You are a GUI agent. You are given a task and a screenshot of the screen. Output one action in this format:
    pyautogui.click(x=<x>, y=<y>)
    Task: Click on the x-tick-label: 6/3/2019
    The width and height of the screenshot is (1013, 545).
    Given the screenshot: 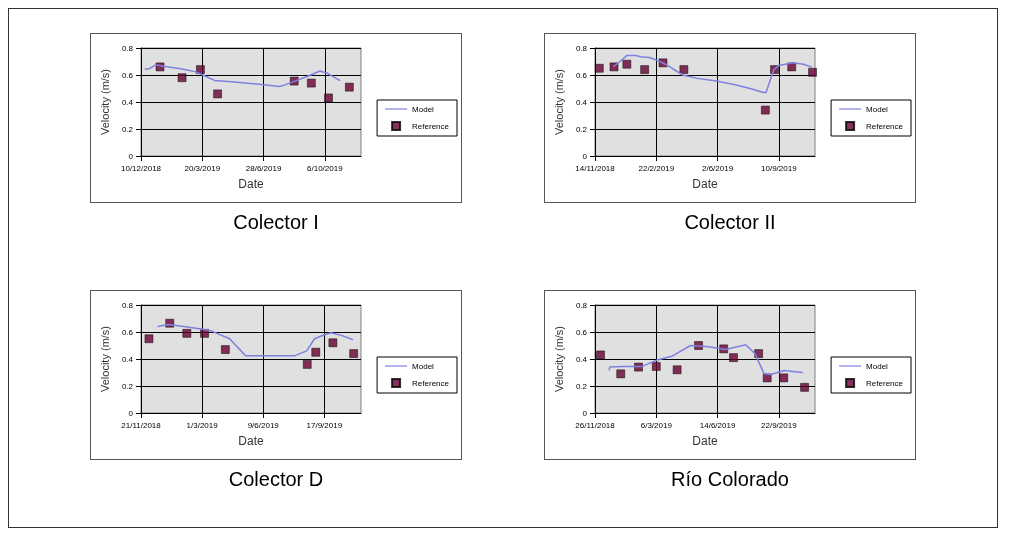 What is the action you would take?
    pyautogui.click(x=656, y=425)
    